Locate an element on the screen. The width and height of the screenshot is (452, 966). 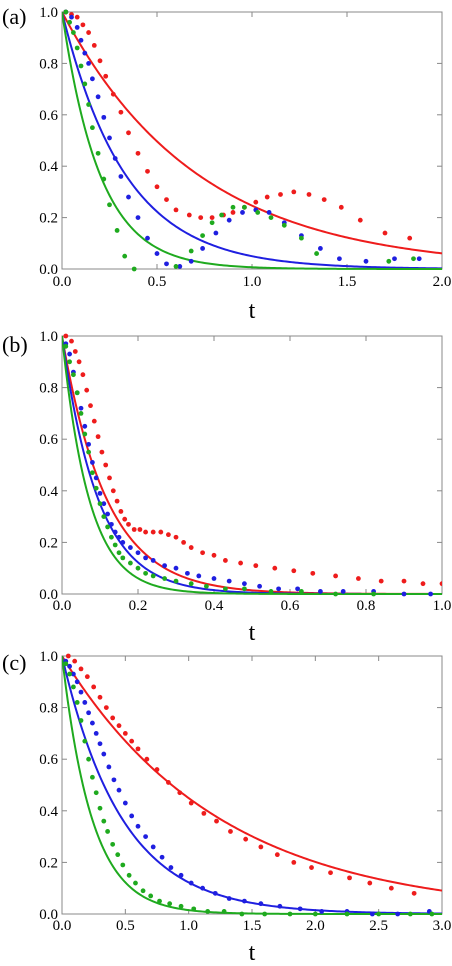
x-tick-label: 1.0 is located at coordinates (442, 606).